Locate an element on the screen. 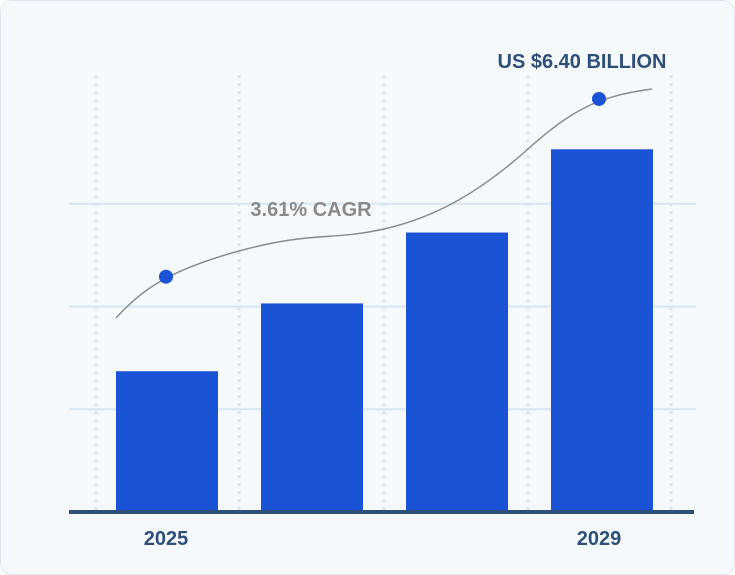  x-tick-labels: 2025 2029 is located at coordinates (383, 539).